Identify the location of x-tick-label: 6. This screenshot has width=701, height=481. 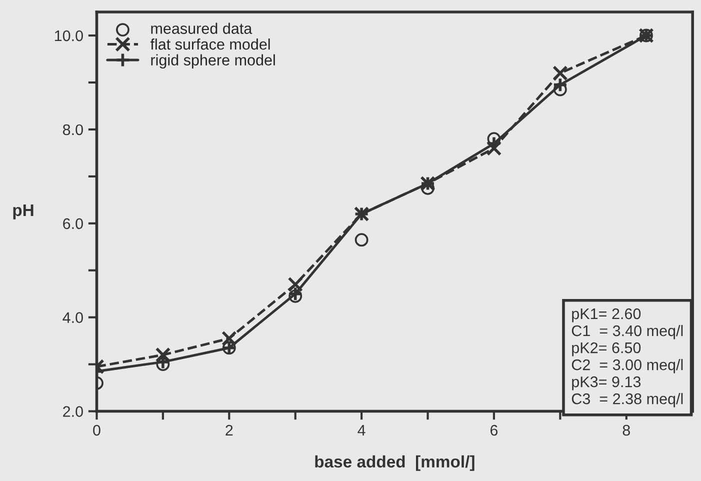
(494, 430).